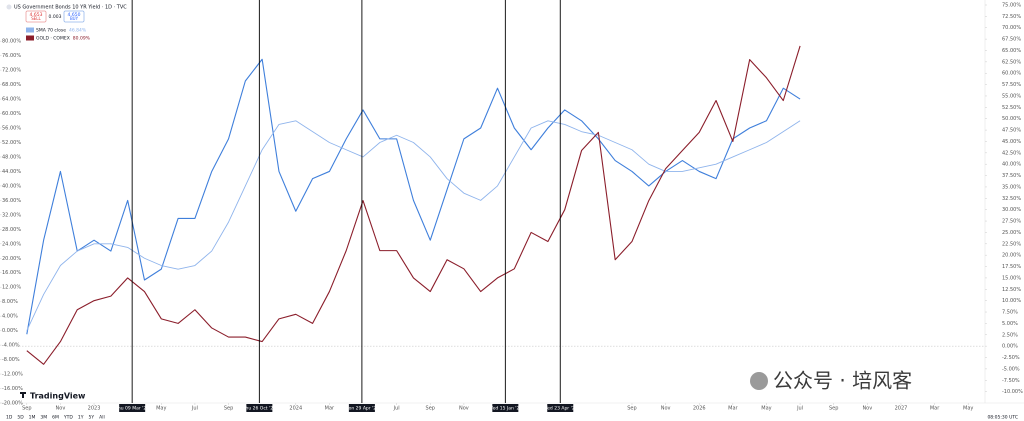 This screenshot has width=1024, height=421. What do you see at coordinates (11, 100) in the screenshot?
I see `y-tick-label: 64.00%` at bounding box center [11, 100].